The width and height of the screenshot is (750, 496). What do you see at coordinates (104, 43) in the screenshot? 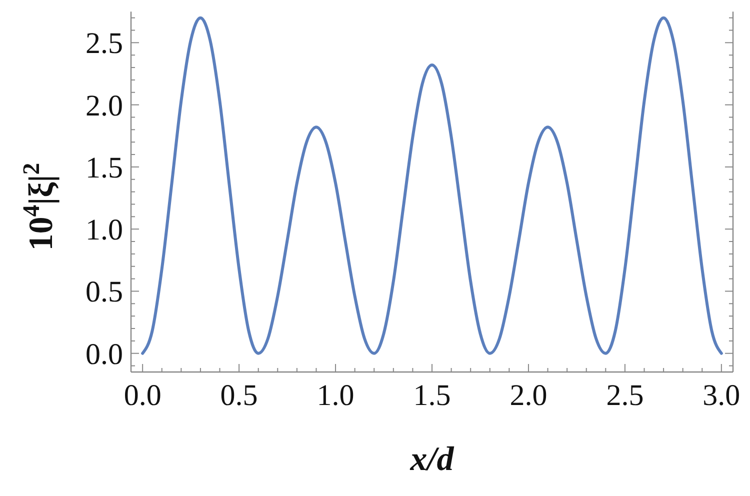
I see `y-tick-label: 2.5` at bounding box center [104, 43].